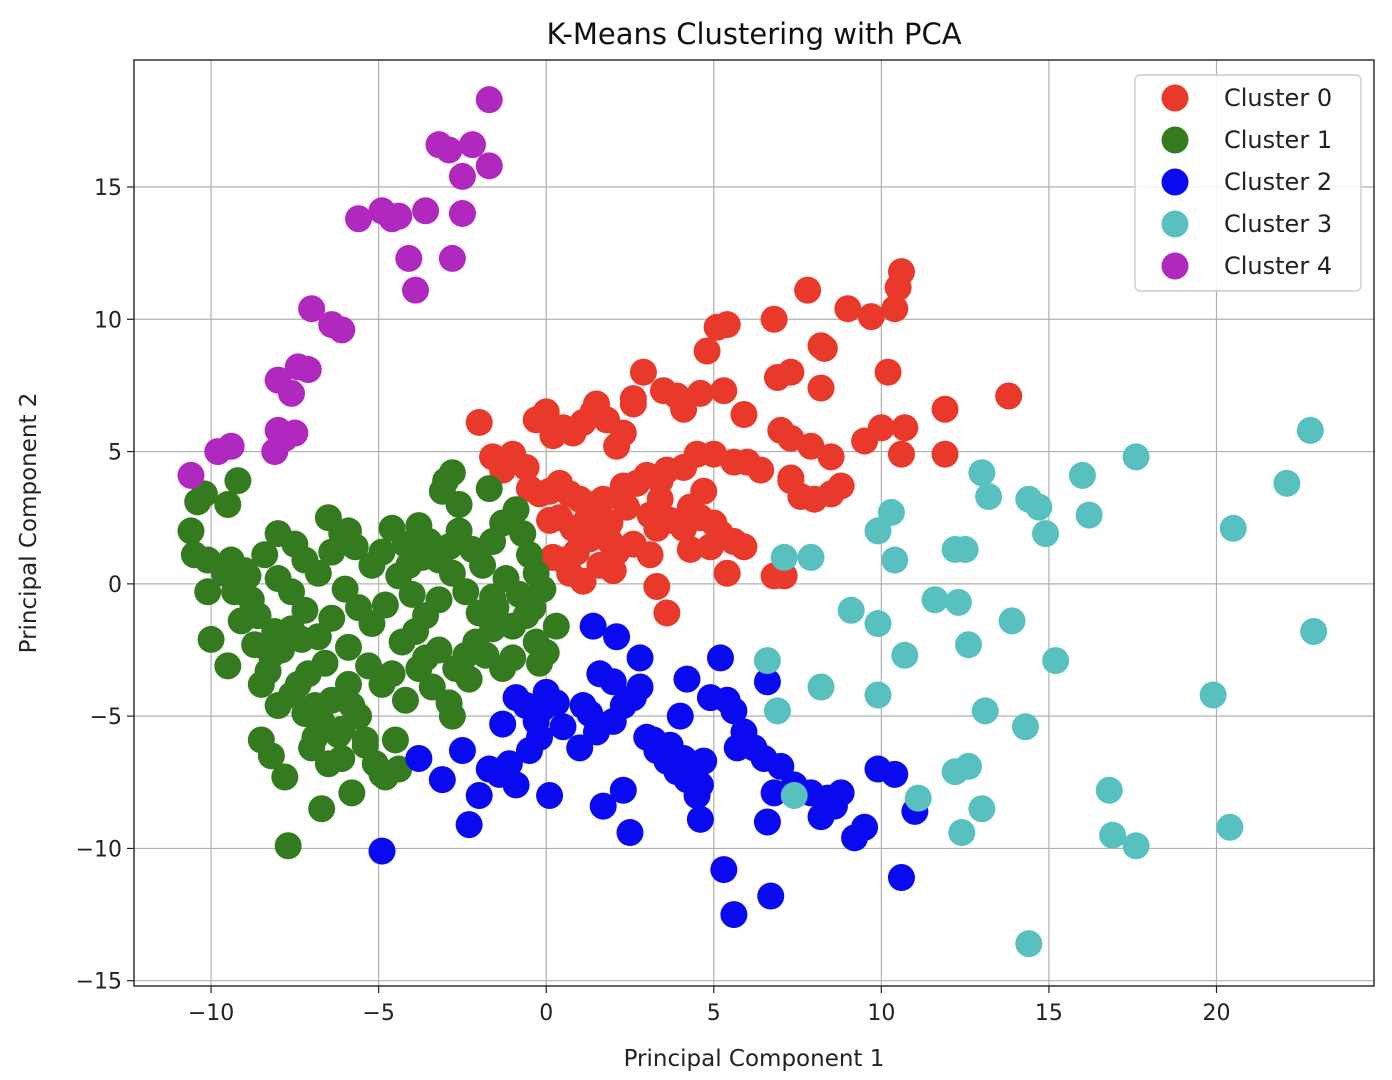 This screenshot has width=1392, height=1080. What do you see at coordinates (1278, 140) in the screenshot?
I see `legend-label: Cluster 1` at bounding box center [1278, 140].